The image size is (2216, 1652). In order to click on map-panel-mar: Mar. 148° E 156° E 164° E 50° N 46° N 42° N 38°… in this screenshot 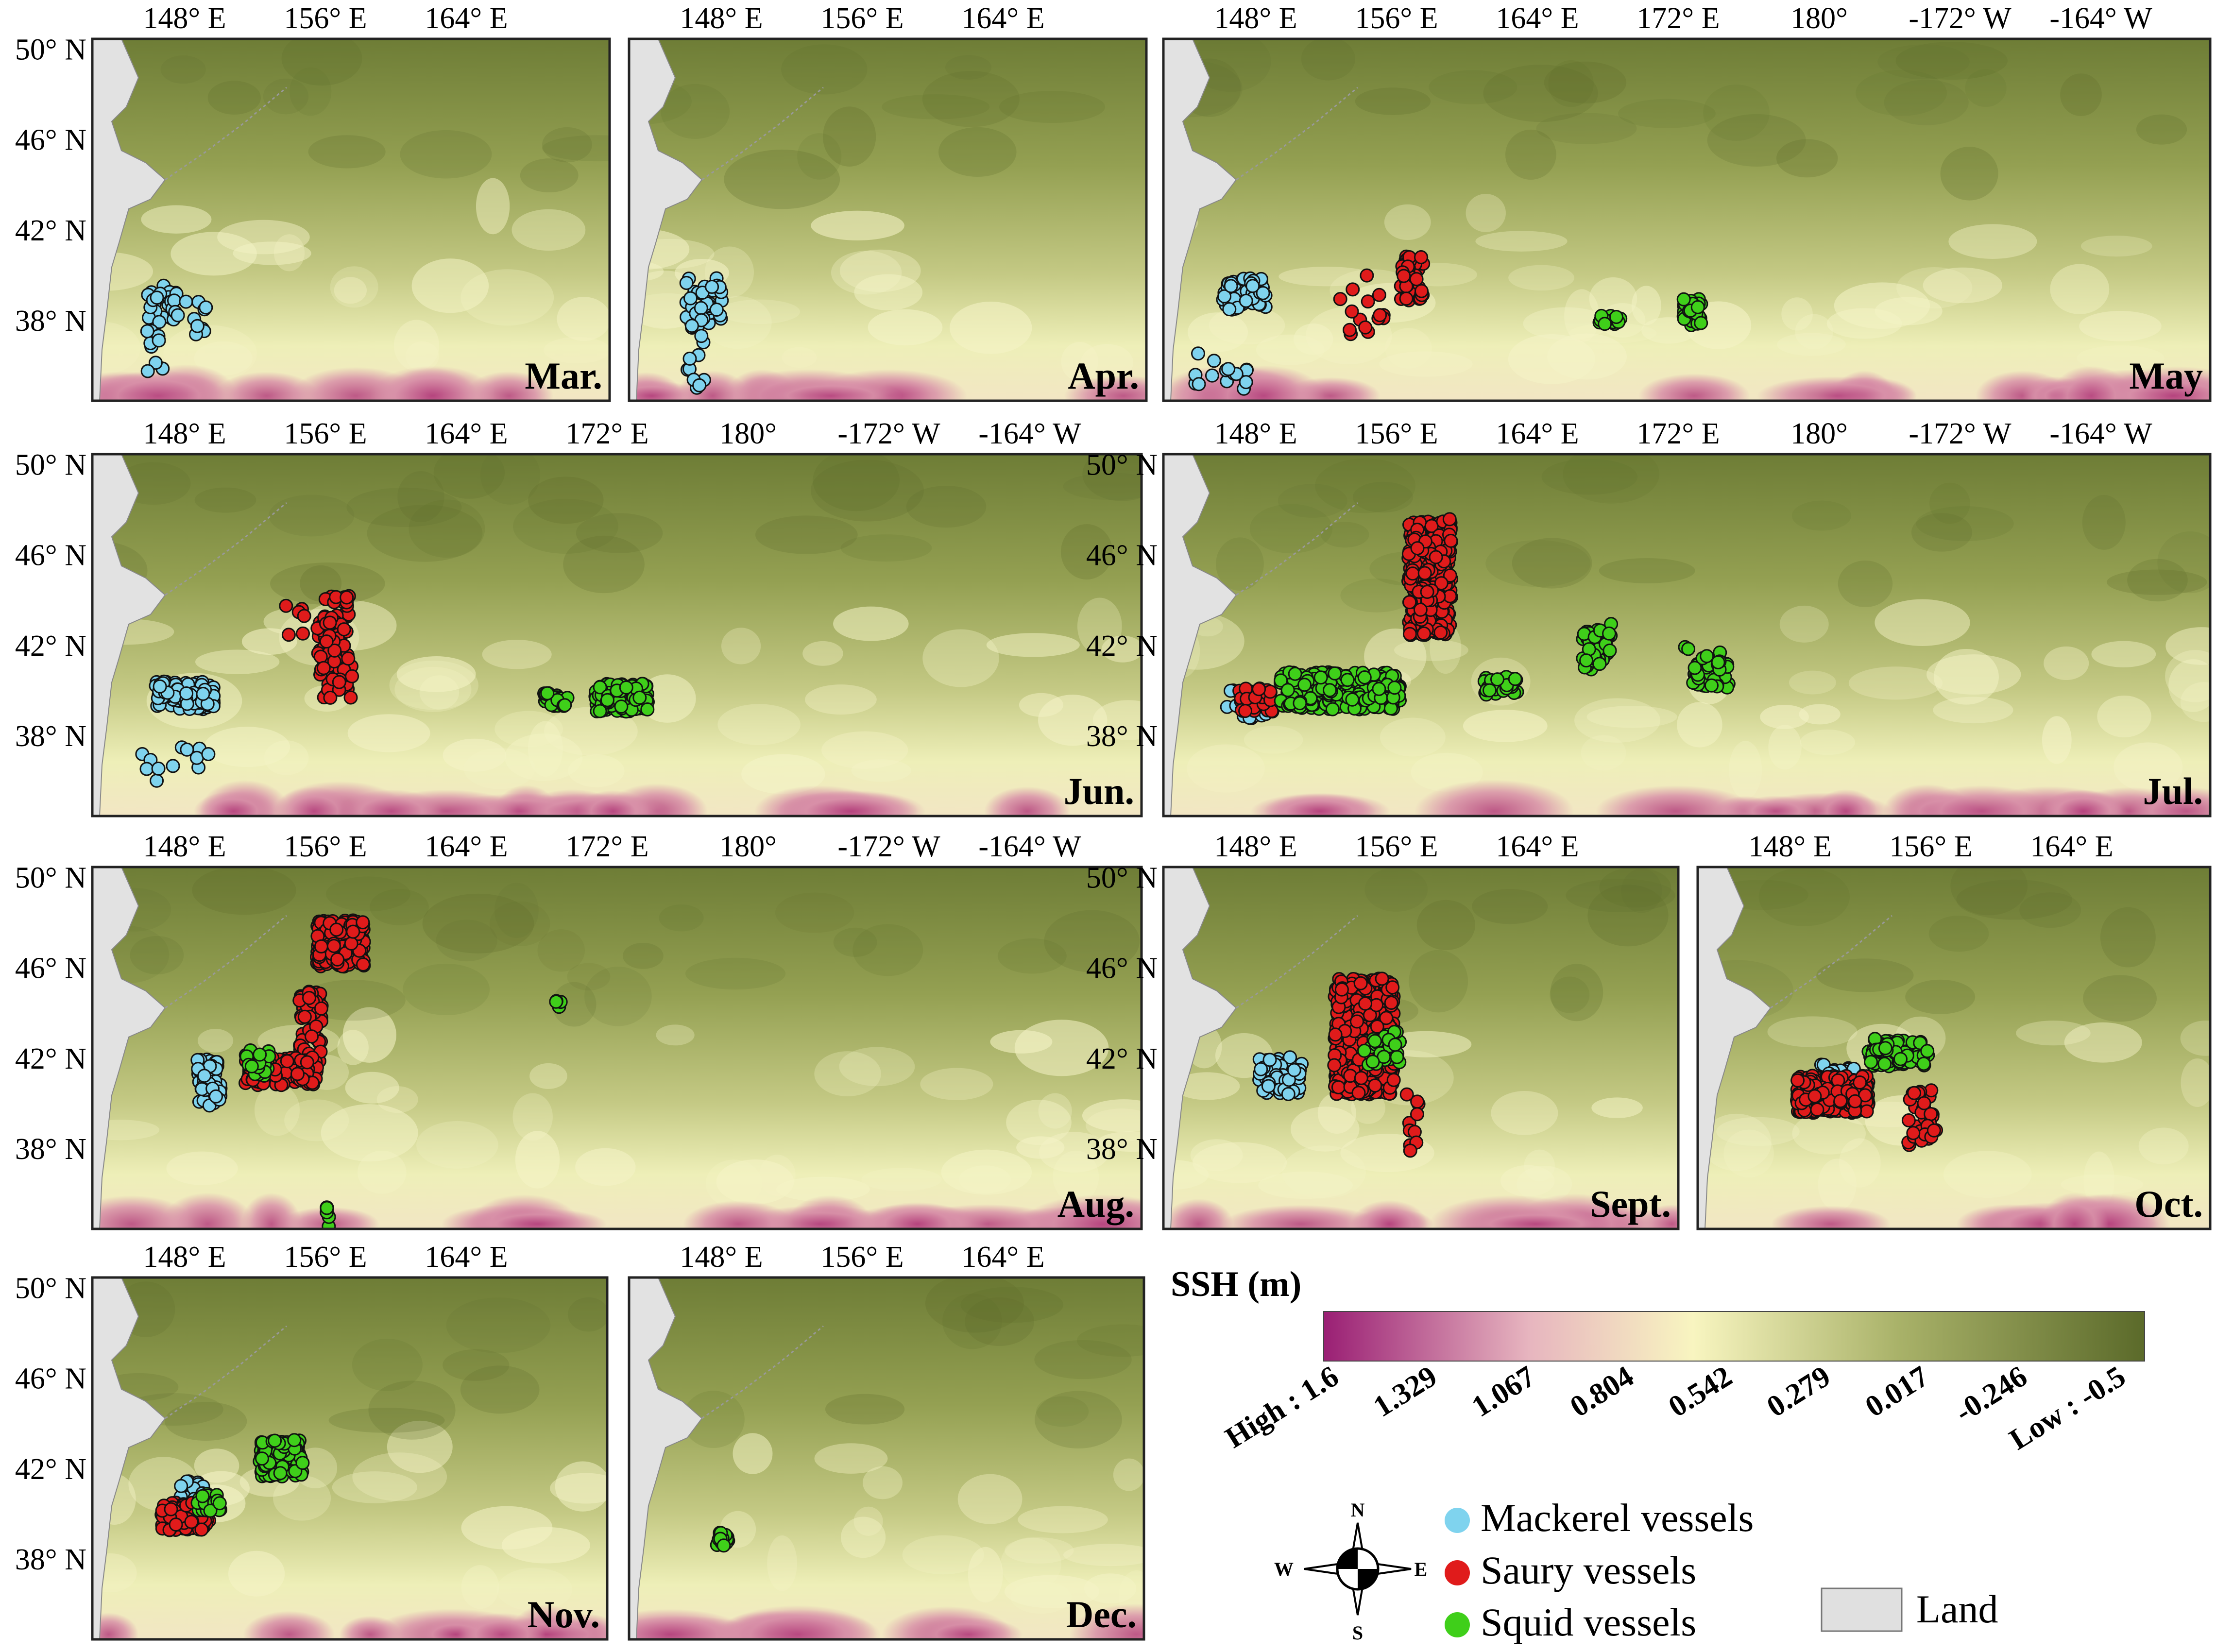, I will do `click(313, 202)`.